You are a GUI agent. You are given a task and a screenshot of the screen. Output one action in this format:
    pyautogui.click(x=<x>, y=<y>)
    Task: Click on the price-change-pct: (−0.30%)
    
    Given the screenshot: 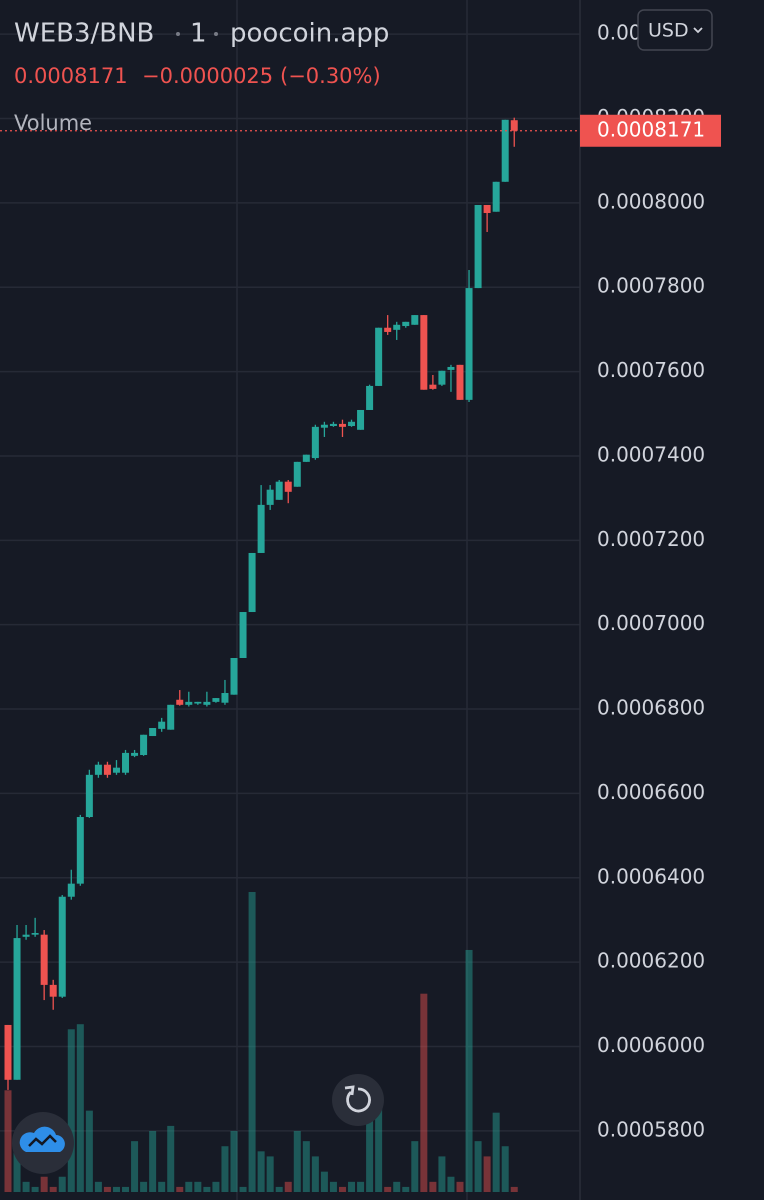 What is the action you would take?
    pyautogui.click(x=330, y=76)
    